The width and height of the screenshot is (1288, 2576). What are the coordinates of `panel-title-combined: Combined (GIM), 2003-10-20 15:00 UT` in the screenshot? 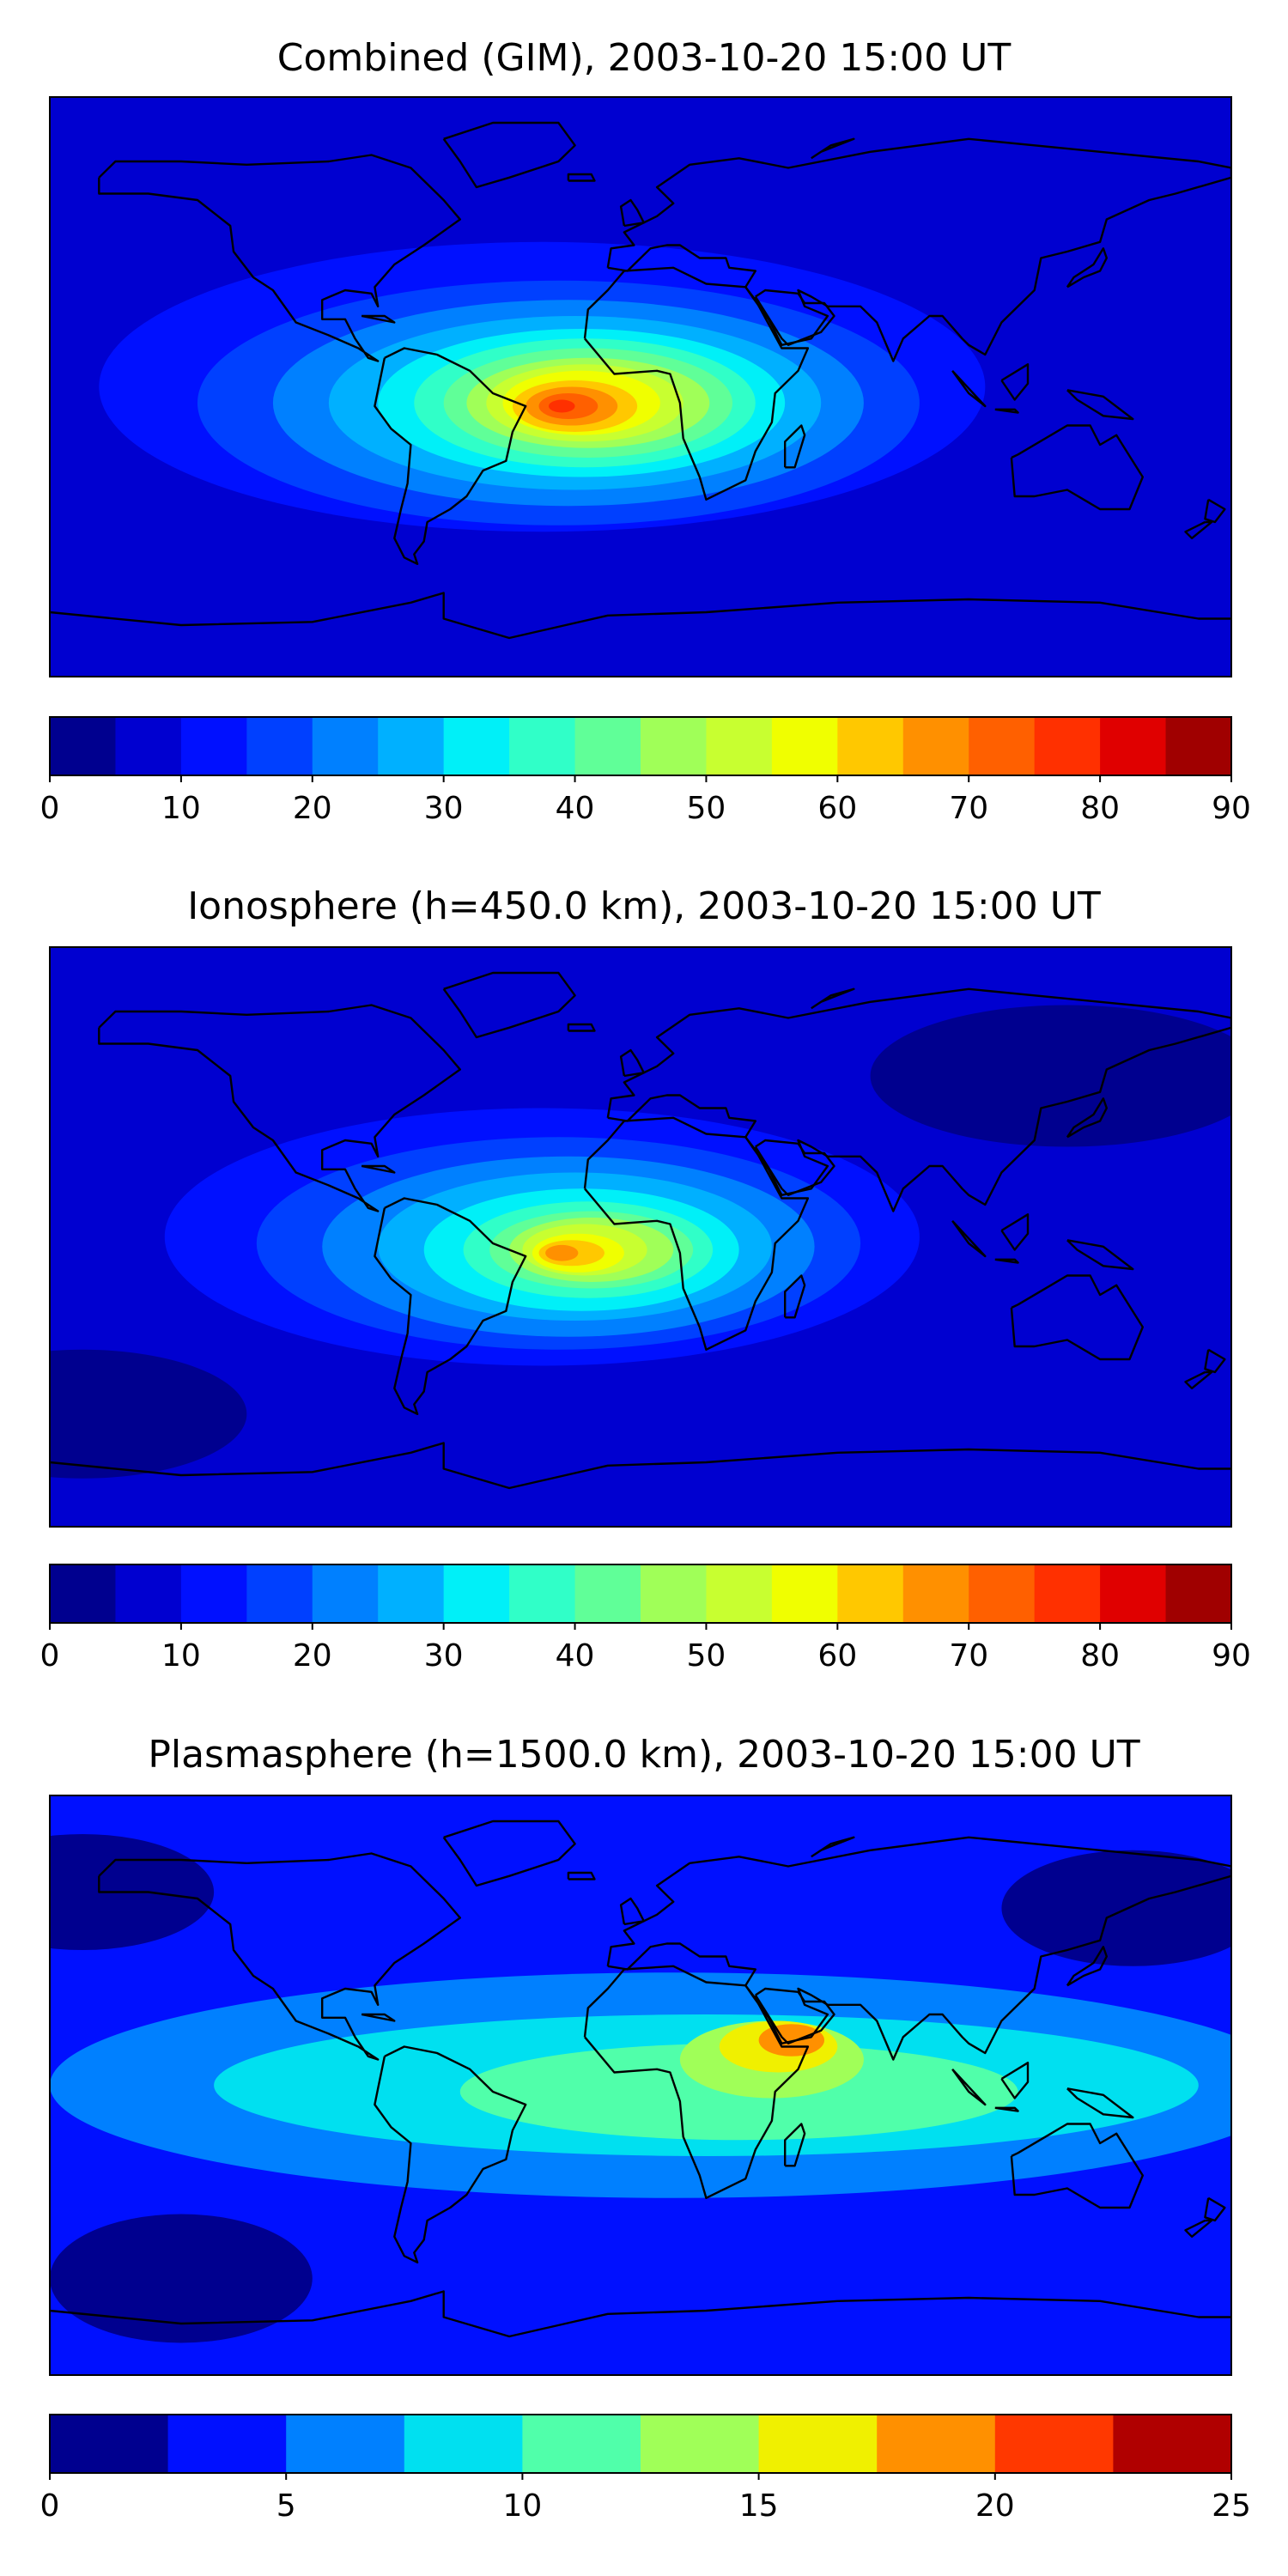 It's located at (644, 58).